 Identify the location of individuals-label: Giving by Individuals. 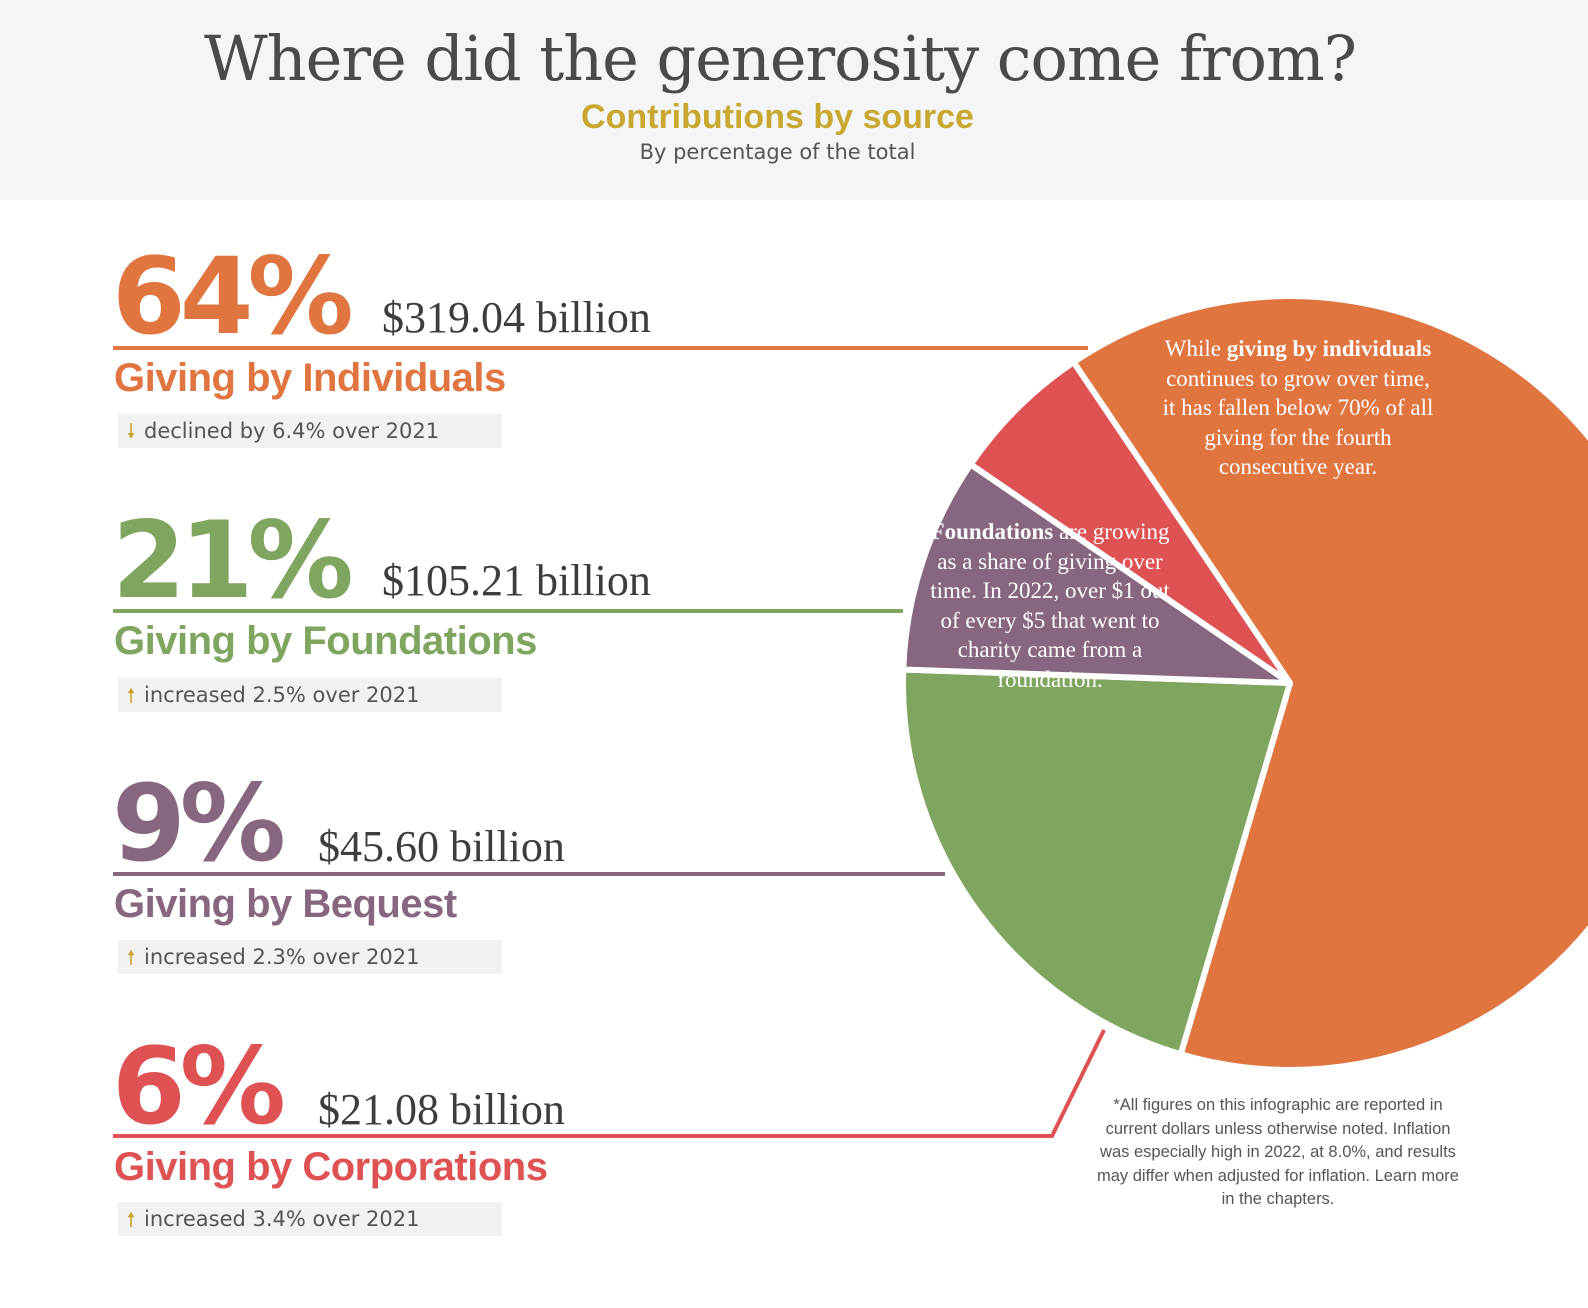
(310, 378).